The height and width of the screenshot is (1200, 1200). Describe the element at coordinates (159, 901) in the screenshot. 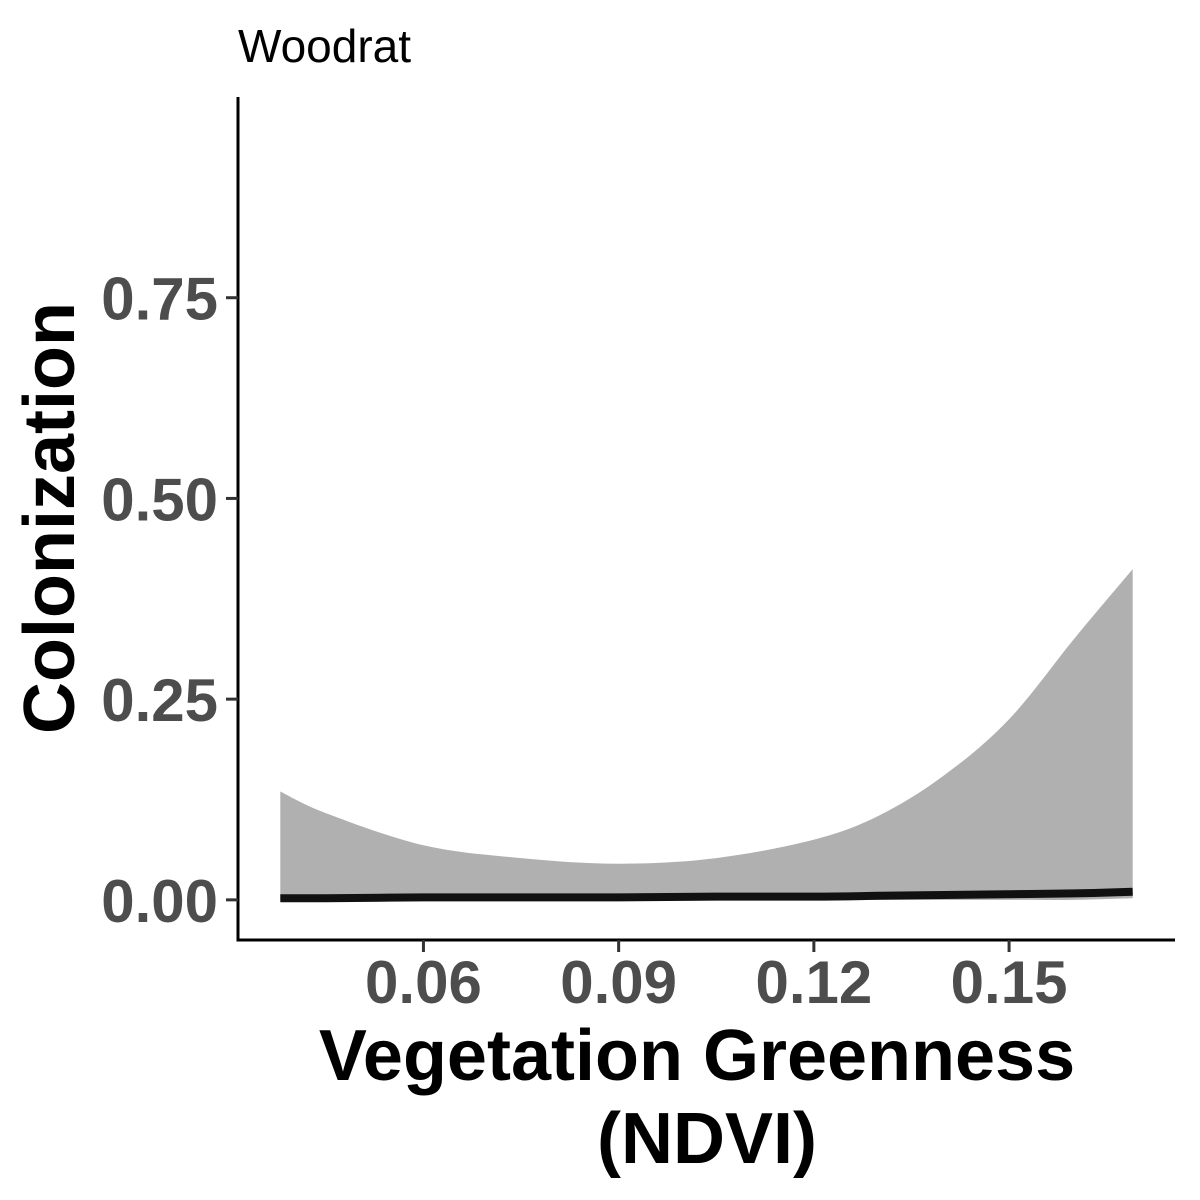

I see `y-tick-label: 0.00` at that location.